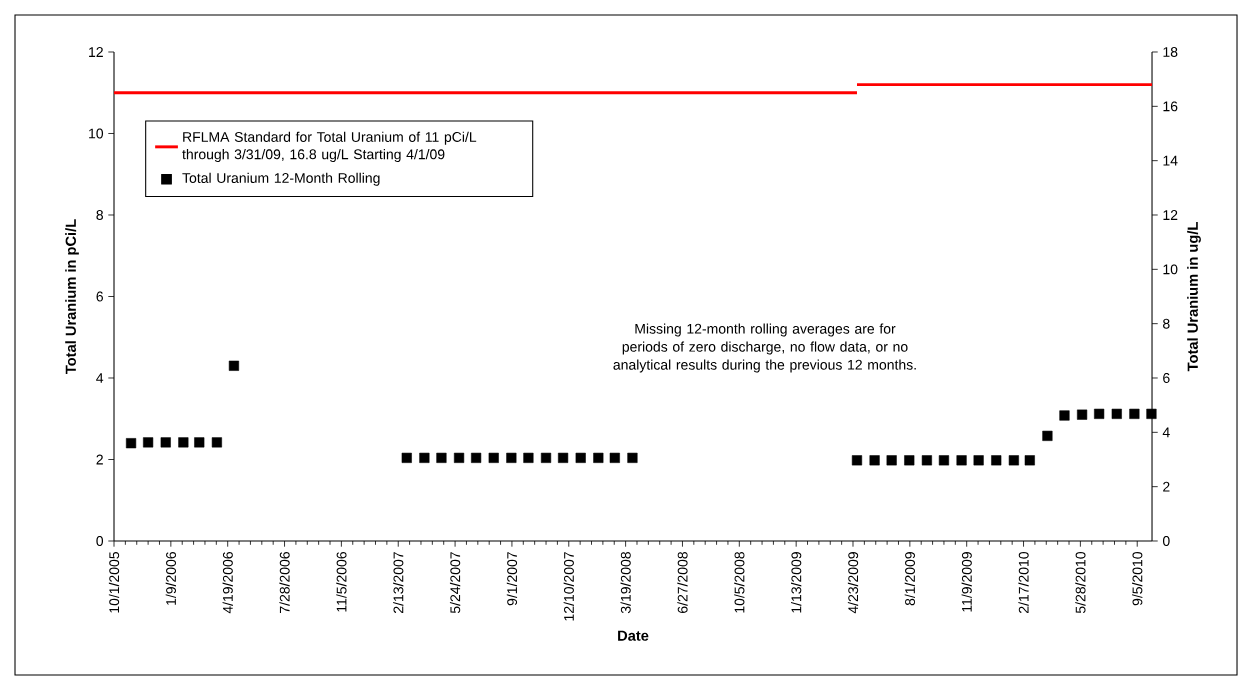  What do you see at coordinates (1166, 323) in the screenshot?
I see `y2-tick-label: 8` at bounding box center [1166, 323].